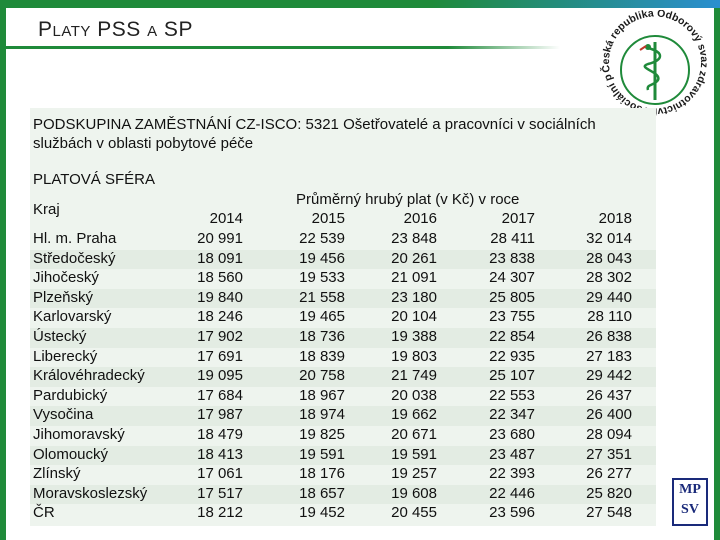 This screenshot has width=720, height=540. What do you see at coordinates (609, 356) in the screenshot?
I see `salary-cell-2018: 27 183` at bounding box center [609, 356].